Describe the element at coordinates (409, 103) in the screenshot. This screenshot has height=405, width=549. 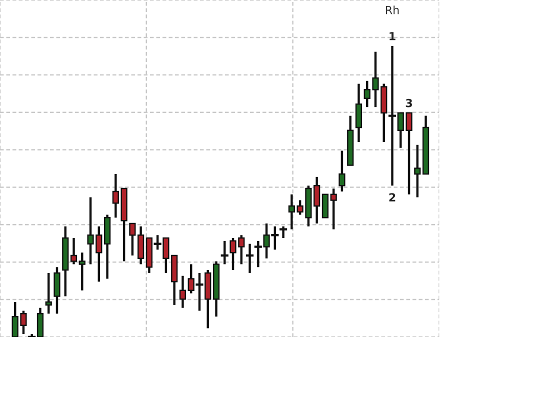
I see `annotation: 3` at that location.